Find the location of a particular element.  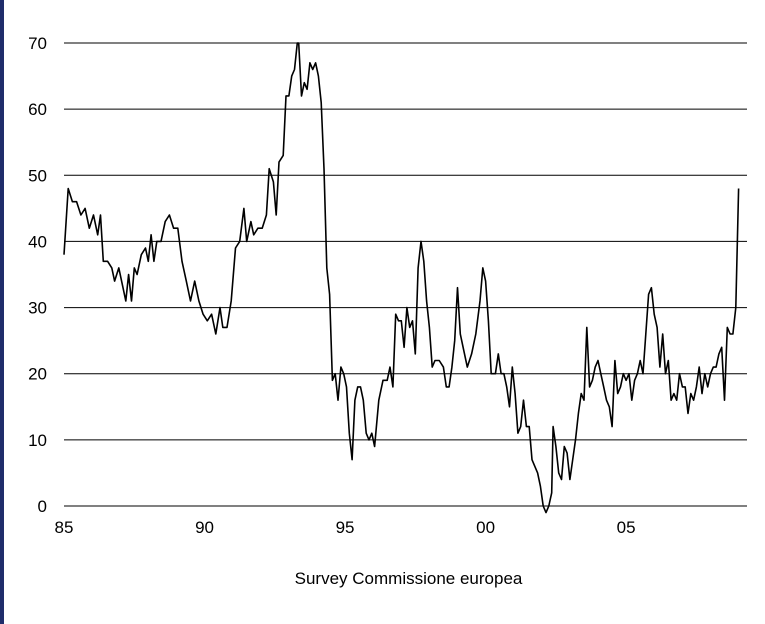

x-tick-label: 90 is located at coordinates (204, 527).